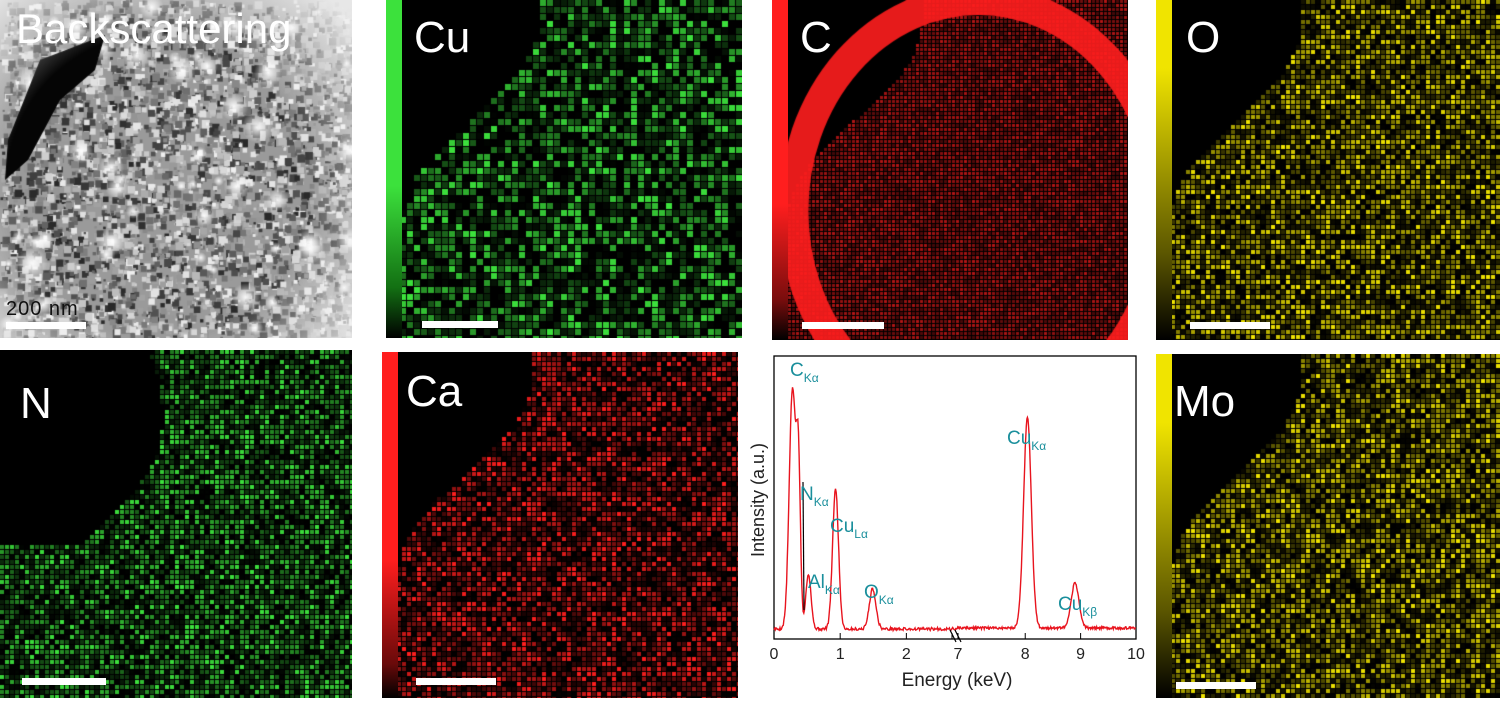  I want to click on backscattering-image, so click(176, 169).